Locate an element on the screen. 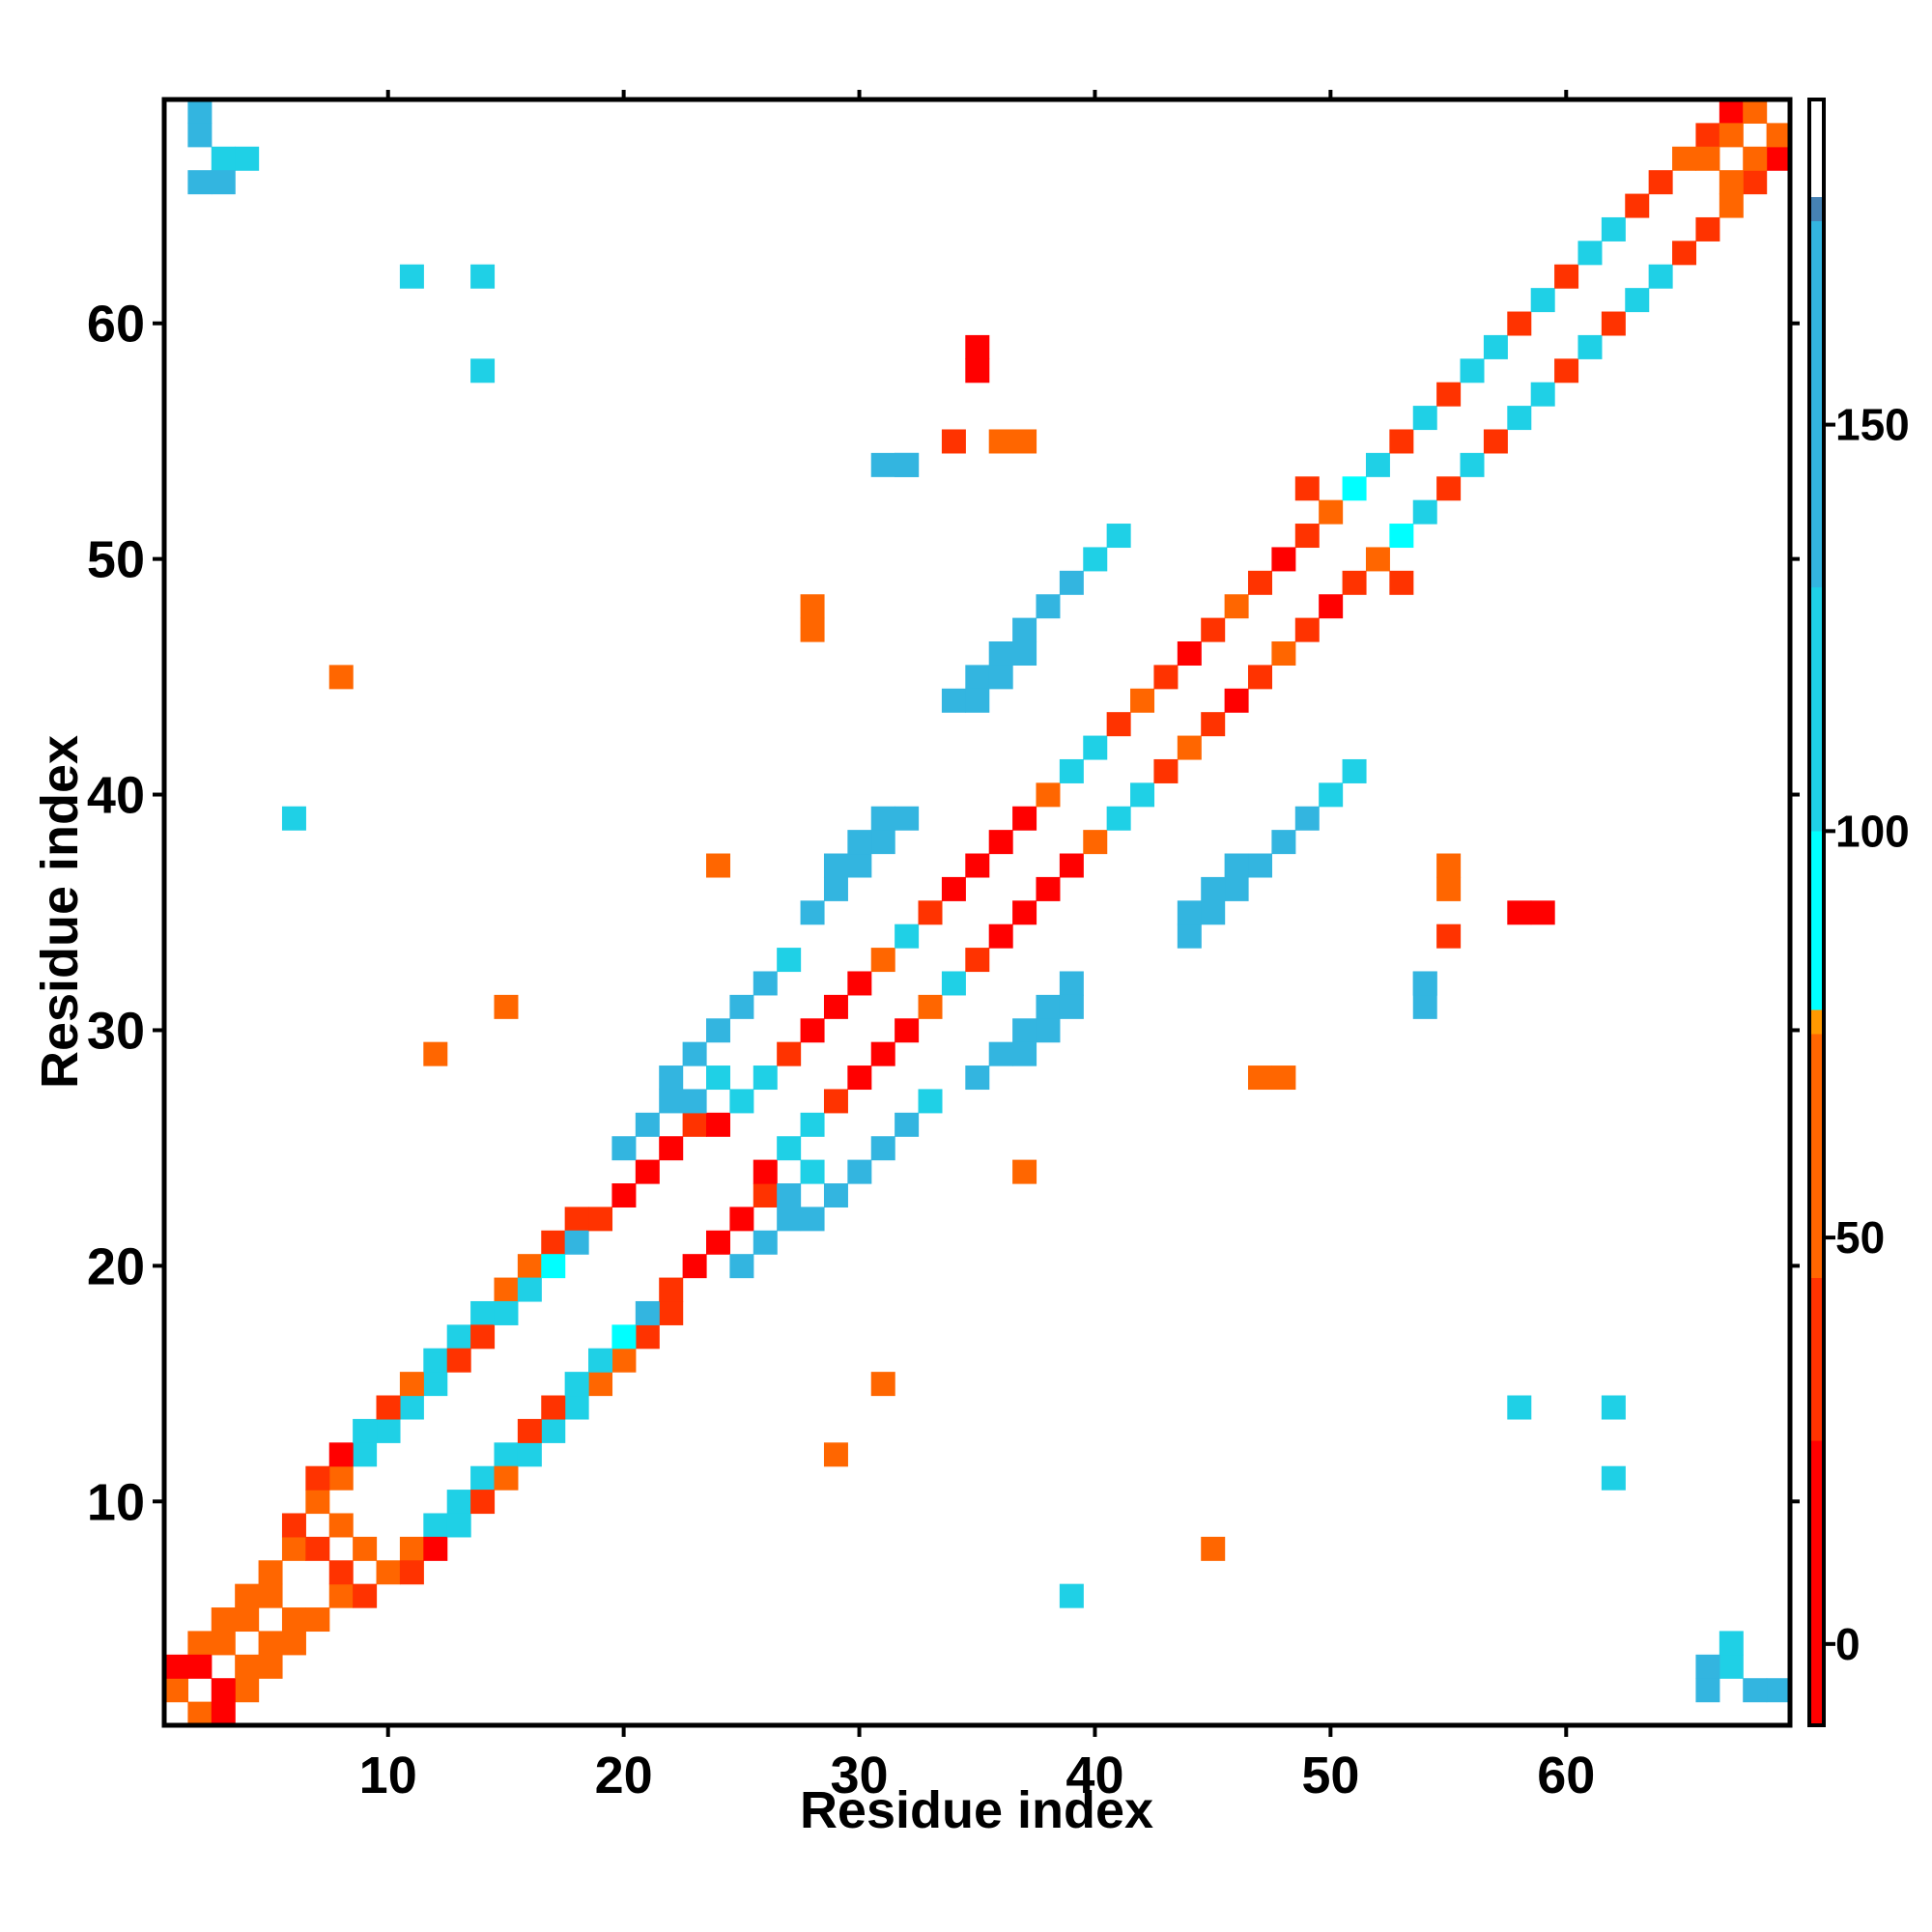  y-tick-label: 10 is located at coordinates (116, 1502).